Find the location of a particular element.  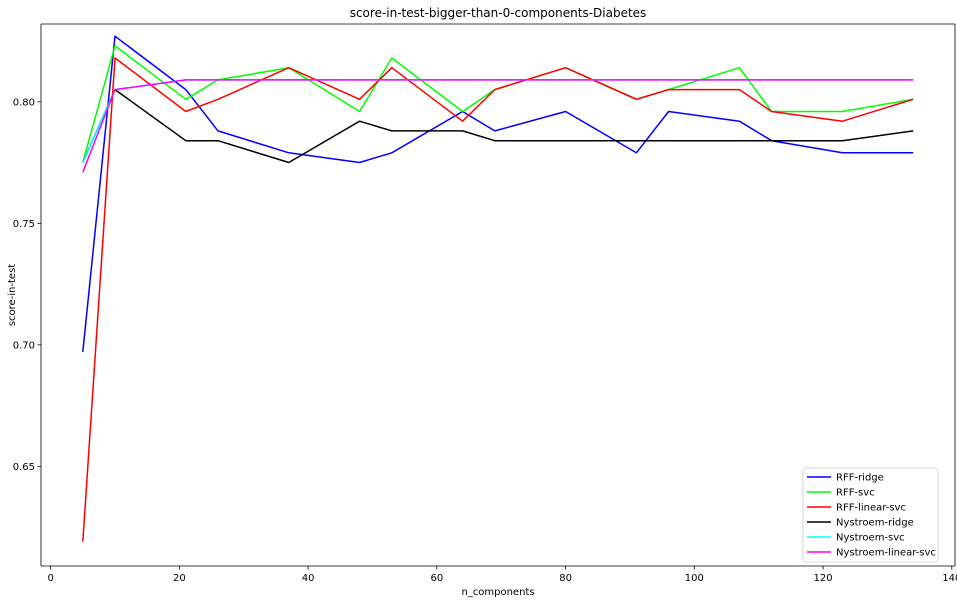

y-tick-label: 0.65 is located at coordinates (24, 467).